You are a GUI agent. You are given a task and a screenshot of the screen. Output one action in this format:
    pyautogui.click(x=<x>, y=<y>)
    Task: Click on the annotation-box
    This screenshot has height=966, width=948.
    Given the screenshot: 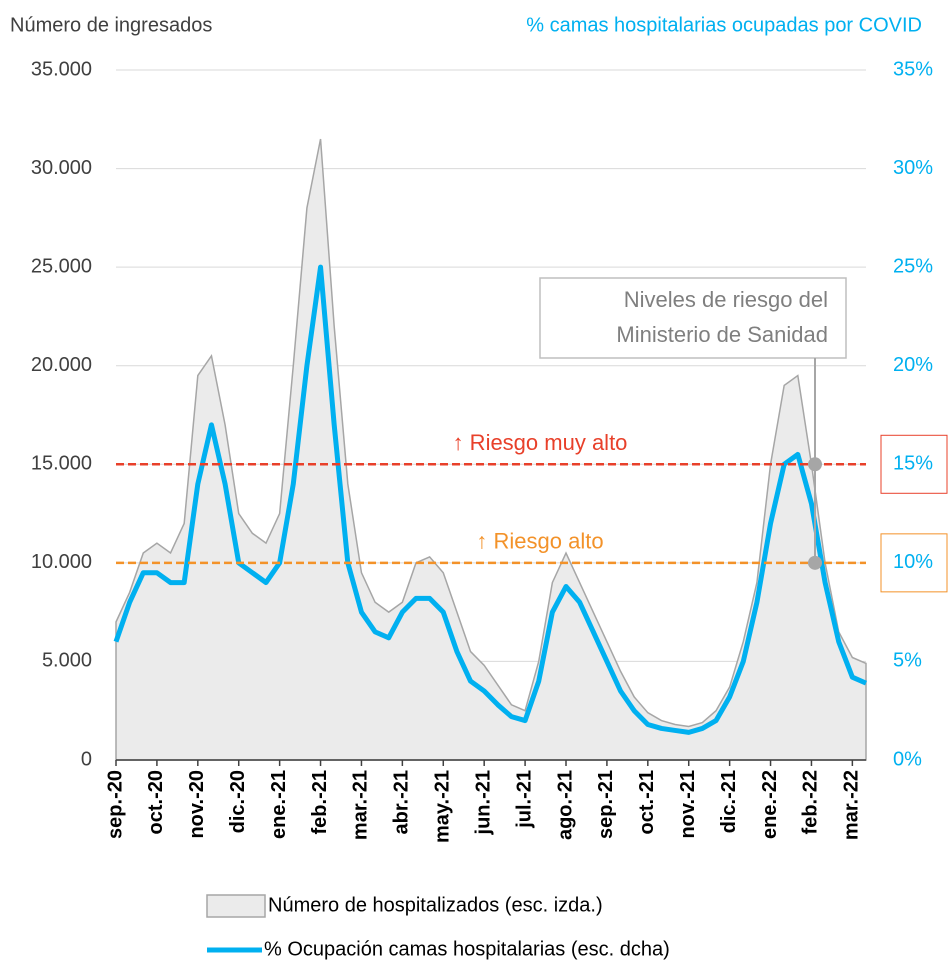 What is the action you would take?
    pyautogui.click(x=693, y=318)
    